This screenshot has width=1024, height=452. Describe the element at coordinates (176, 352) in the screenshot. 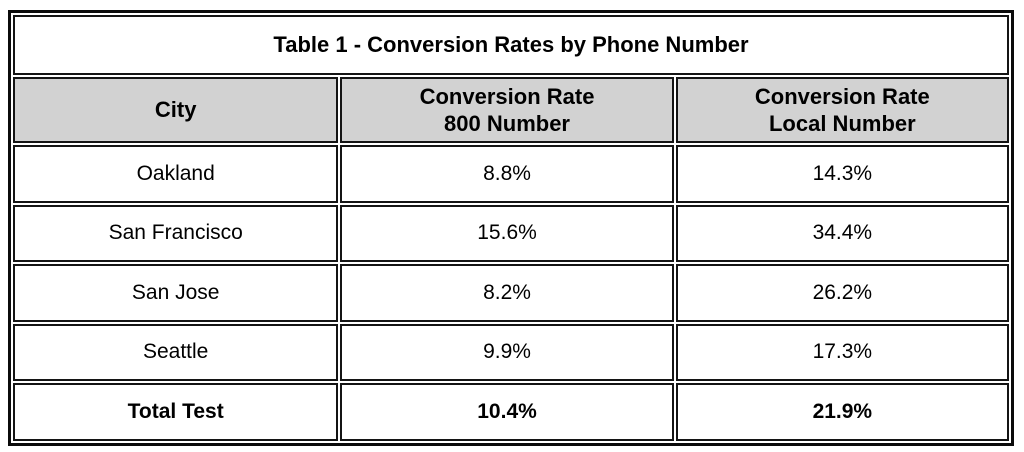

I see `city-cell: Seattle` at that location.